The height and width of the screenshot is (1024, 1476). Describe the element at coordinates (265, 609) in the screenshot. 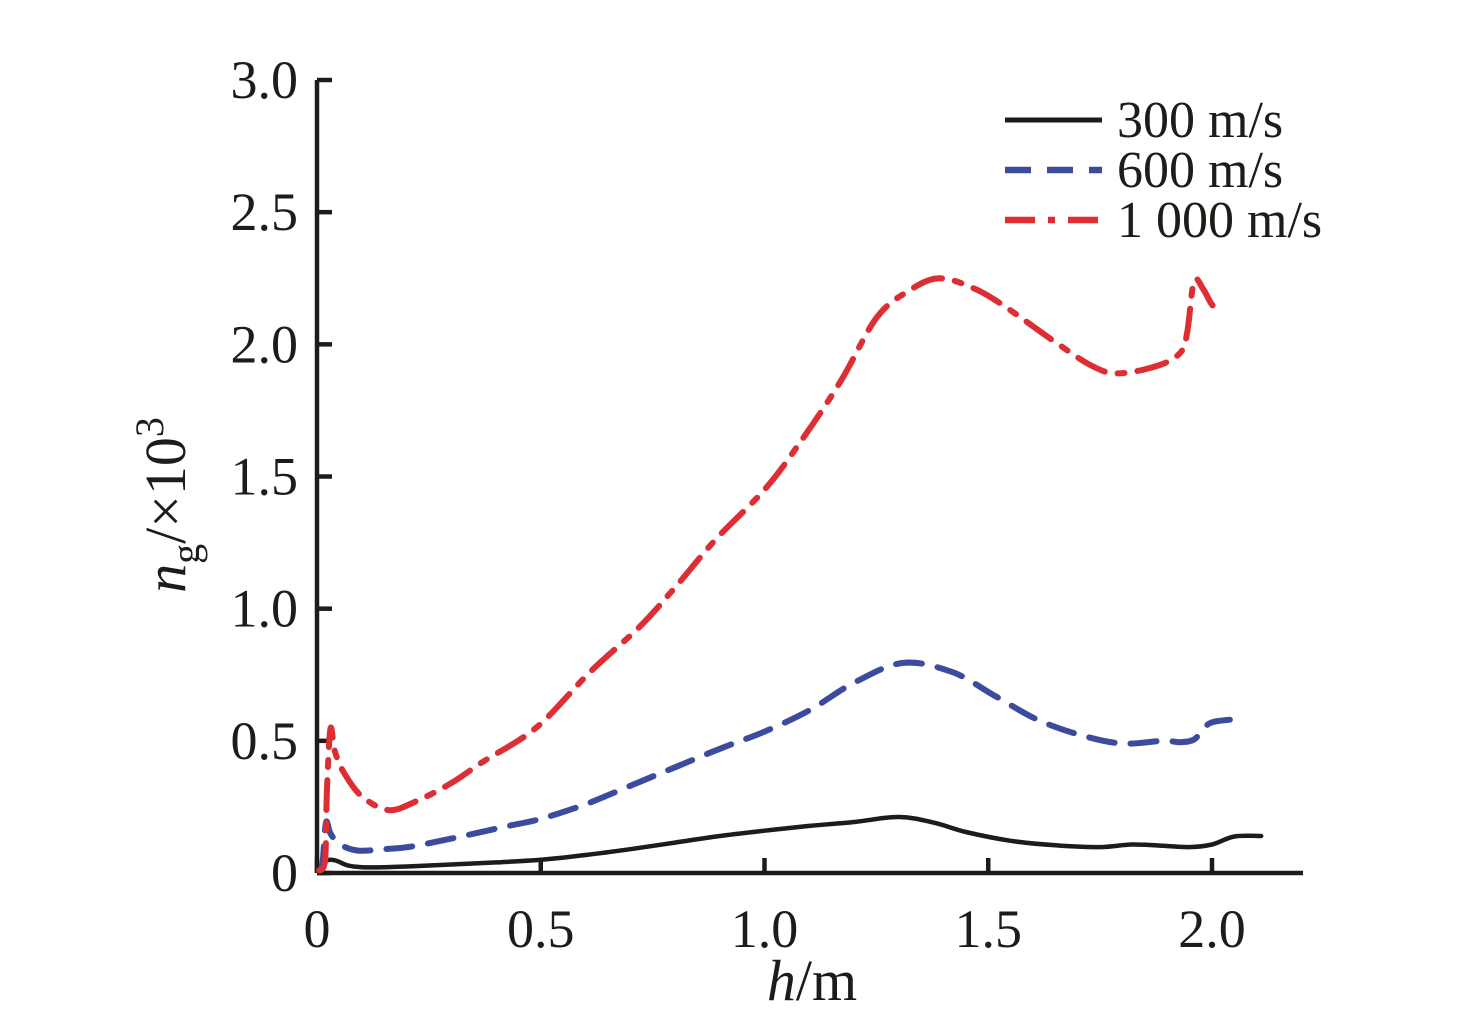

I see `y-tick-label: 1.0` at that location.